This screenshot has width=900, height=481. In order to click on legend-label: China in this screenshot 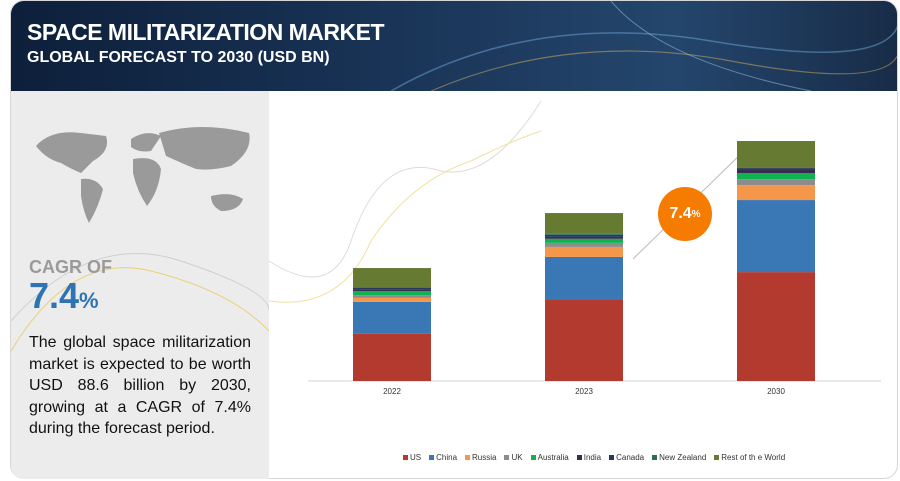, I will do `click(447, 457)`.